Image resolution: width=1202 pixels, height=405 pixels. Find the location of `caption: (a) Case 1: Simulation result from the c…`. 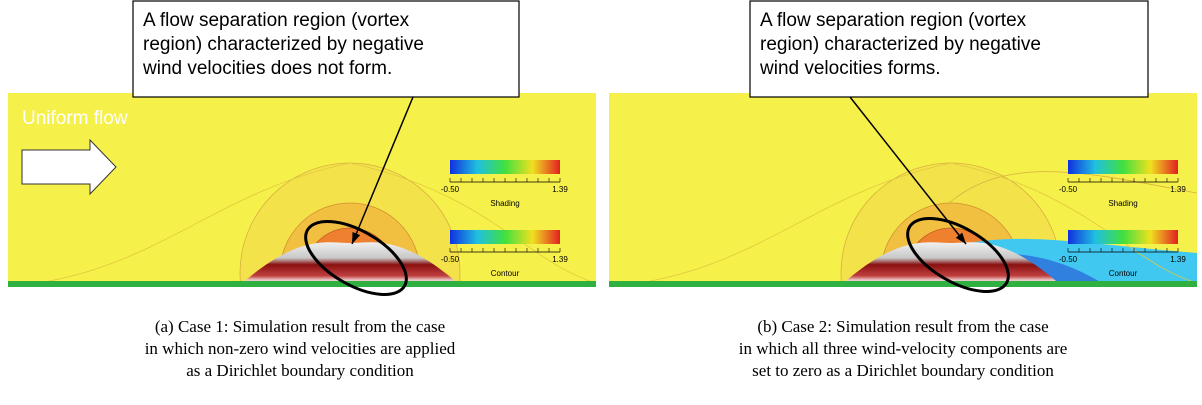

caption: (a) Case 1: Simulation result from the c… is located at coordinates (300, 326).